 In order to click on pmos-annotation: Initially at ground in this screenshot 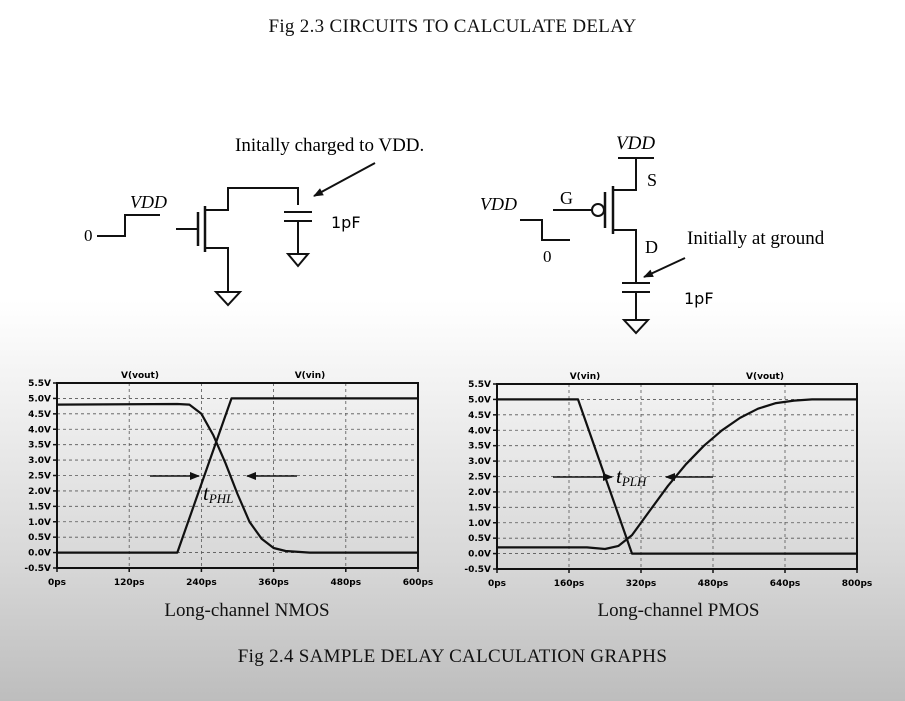, I will do `click(756, 238)`.